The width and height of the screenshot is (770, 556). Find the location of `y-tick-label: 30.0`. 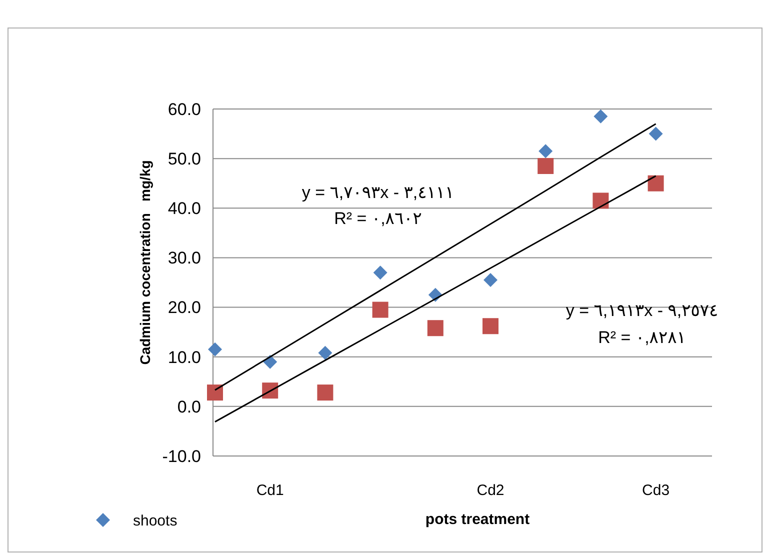

y-tick-label: 30.0 is located at coordinates (184, 258).